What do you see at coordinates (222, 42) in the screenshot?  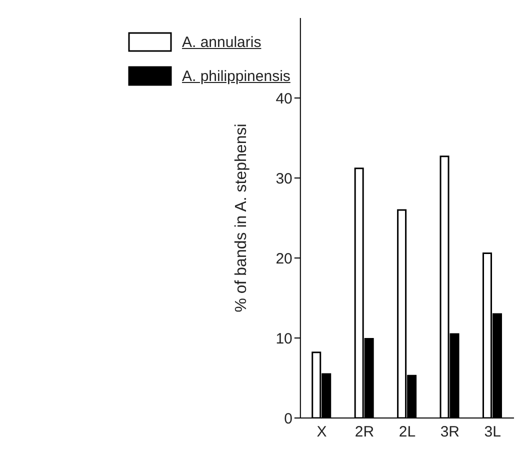 I see `legend-label: A. annularis` at bounding box center [222, 42].